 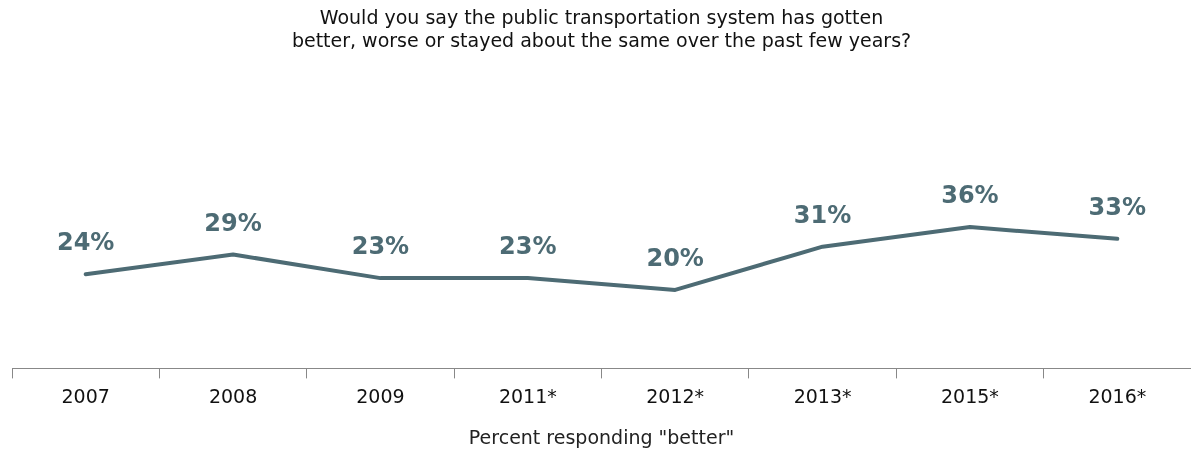 What do you see at coordinates (970, 195) in the screenshot?
I see `data-label: 36%` at bounding box center [970, 195].